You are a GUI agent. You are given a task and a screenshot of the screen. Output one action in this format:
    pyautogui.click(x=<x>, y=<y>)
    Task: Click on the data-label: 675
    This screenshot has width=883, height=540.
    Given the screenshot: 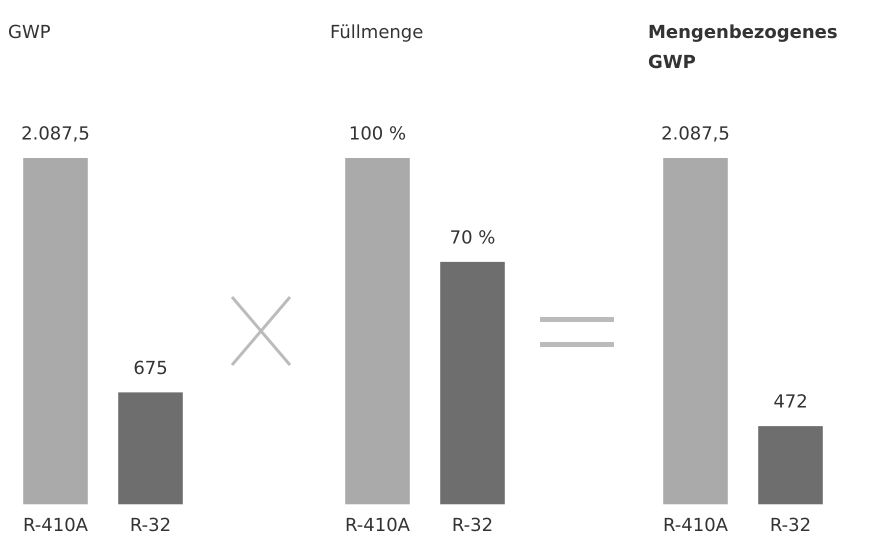 What is the action you would take?
    pyautogui.click(x=150, y=369)
    